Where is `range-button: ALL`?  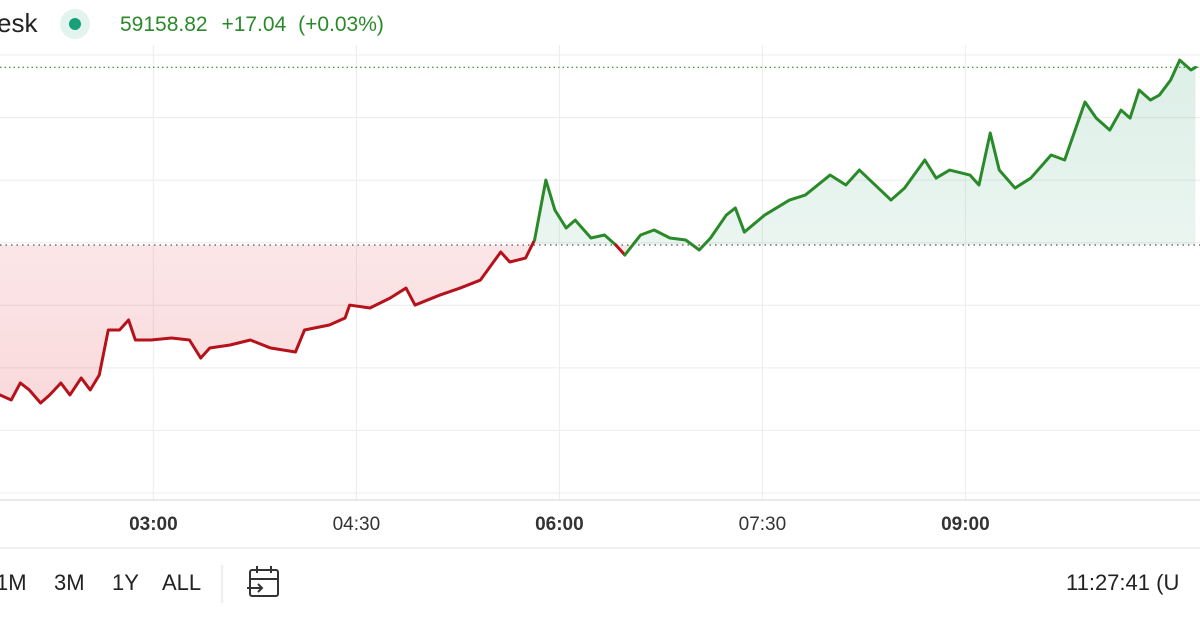 range-button: ALL is located at coordinates (181, 582).